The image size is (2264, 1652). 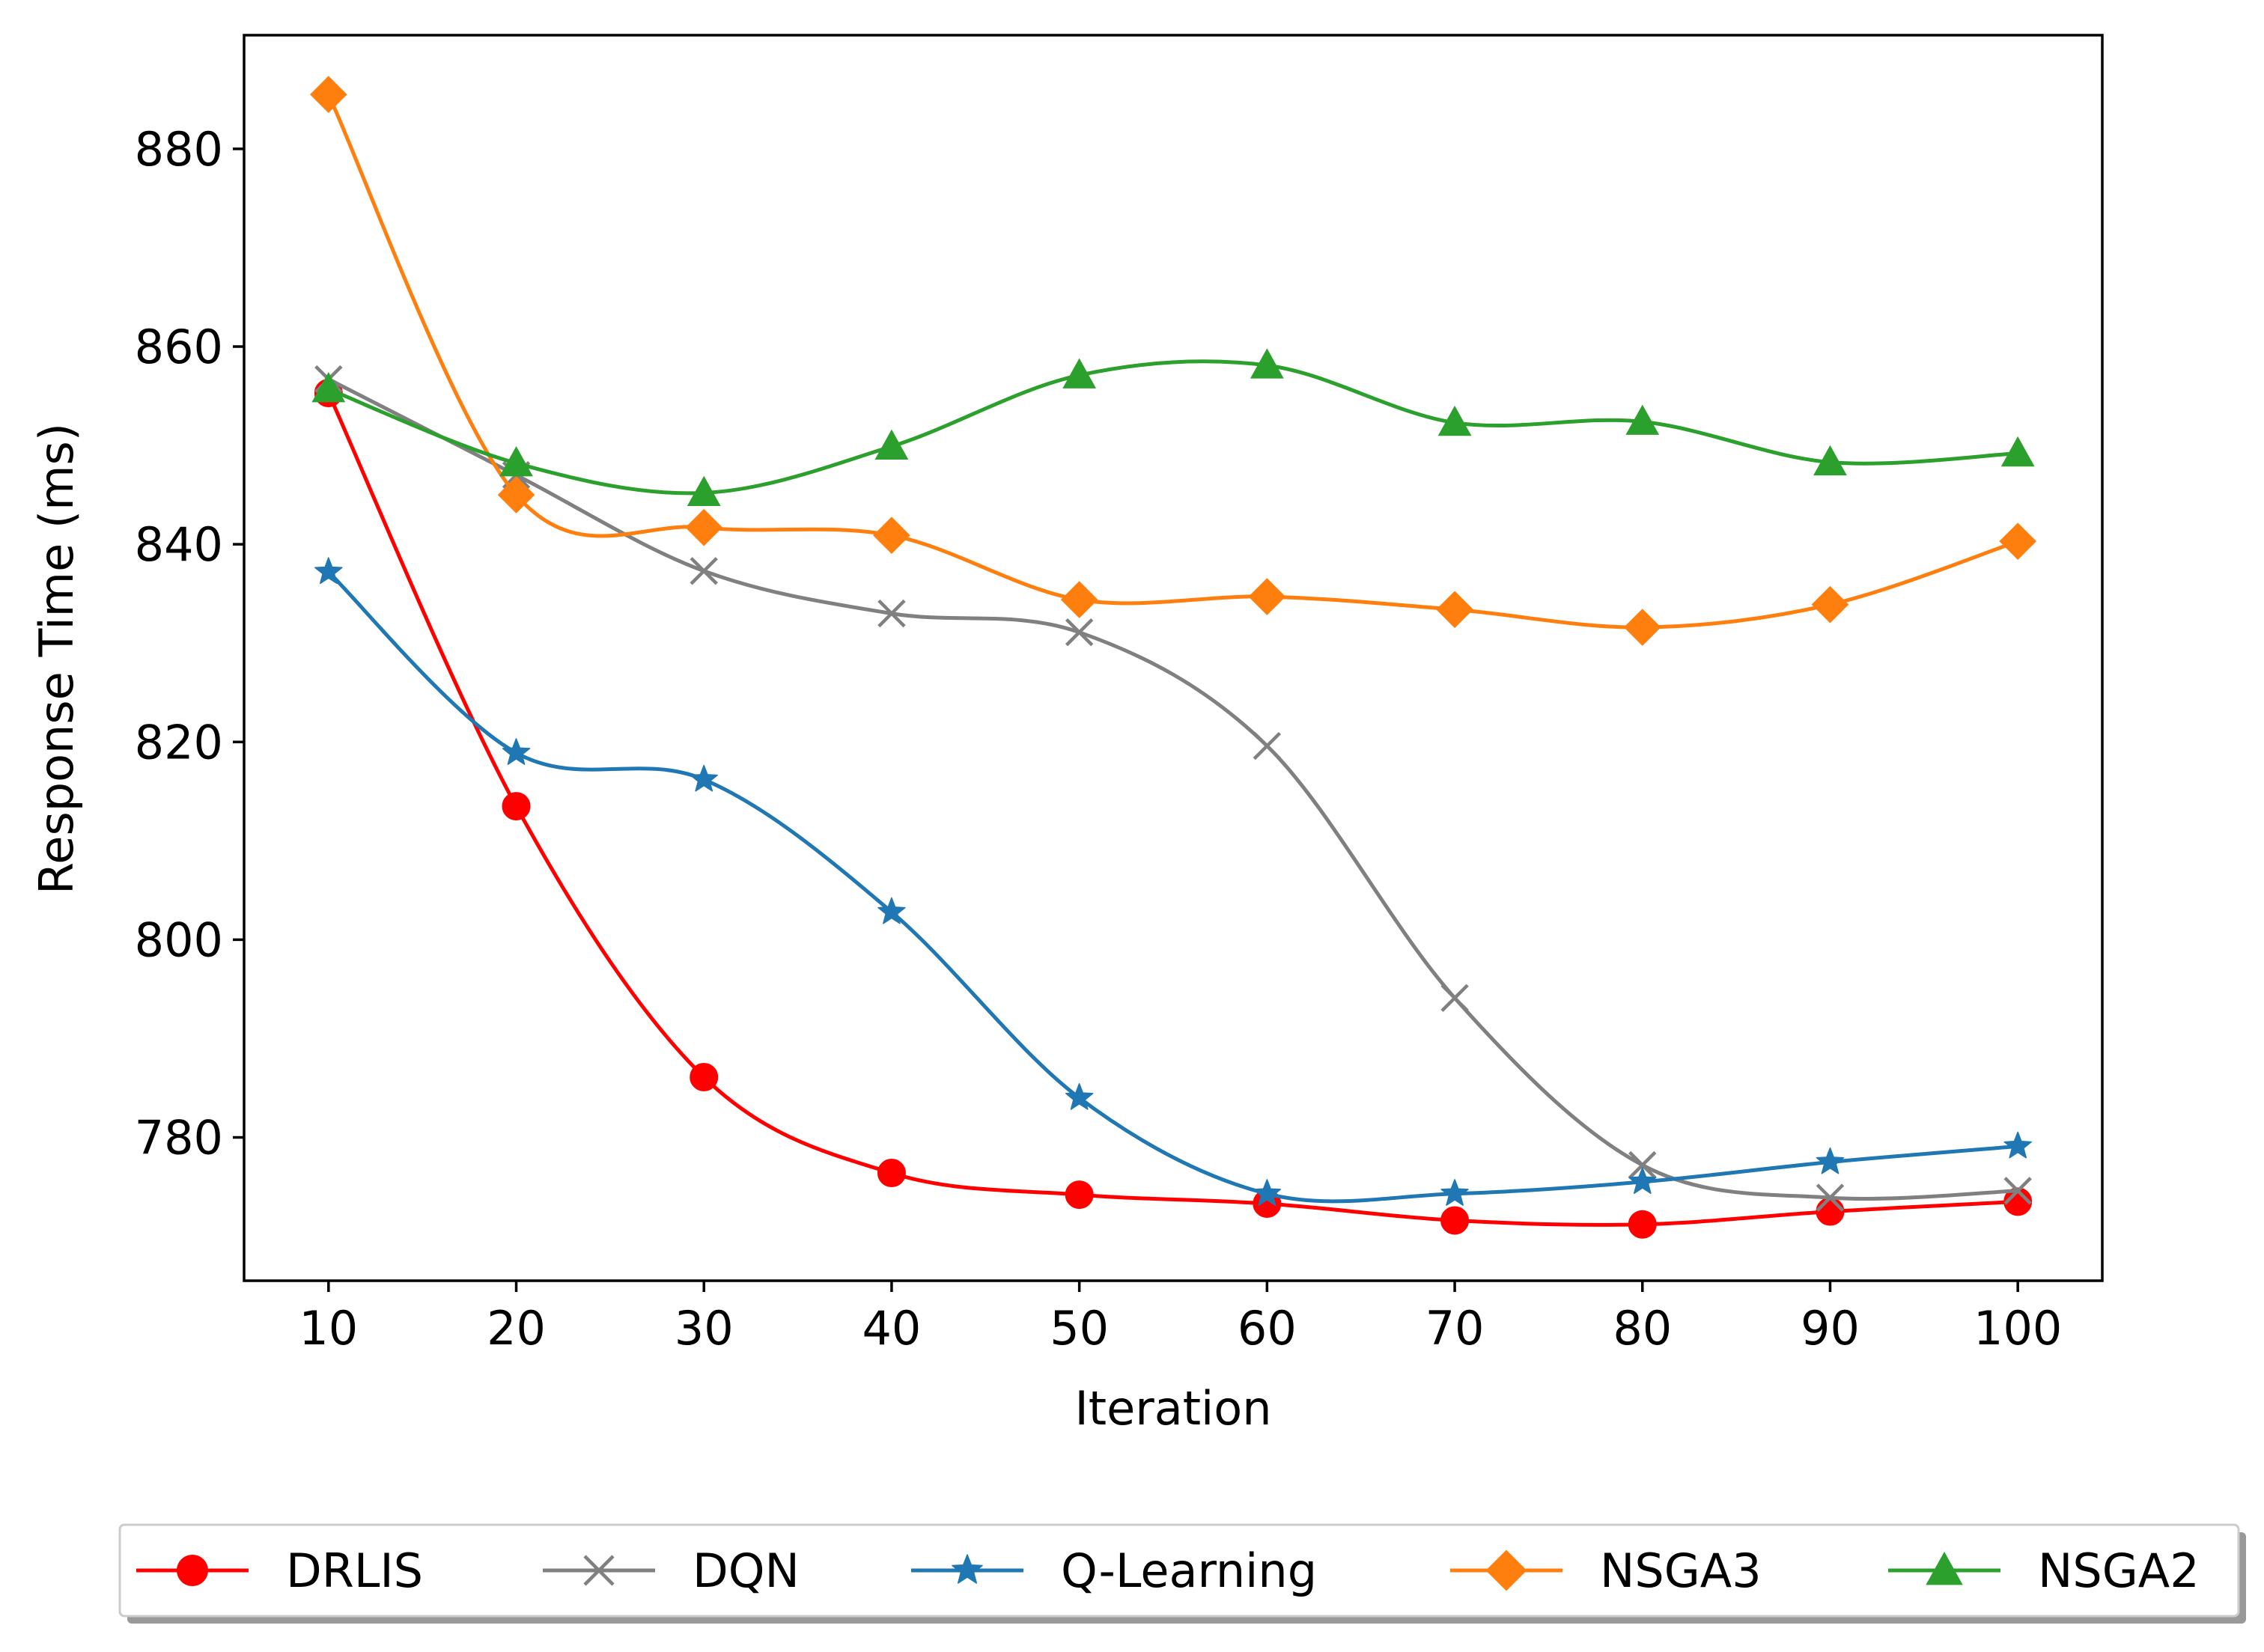 What do you see at coordinates (1189, 1570) in the screenshot?
I see `legend-label: Q-Learning` at bounding box center [1189, 1570].